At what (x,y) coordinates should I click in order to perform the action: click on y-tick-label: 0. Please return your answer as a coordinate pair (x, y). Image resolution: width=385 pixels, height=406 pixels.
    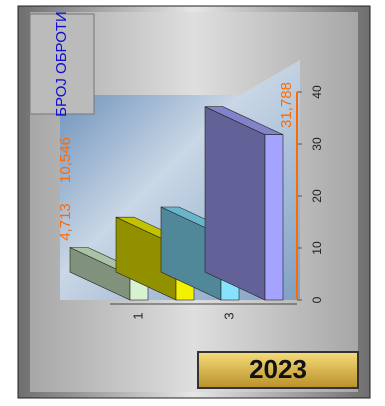
    Looking at the image, I should click on (317, 299).